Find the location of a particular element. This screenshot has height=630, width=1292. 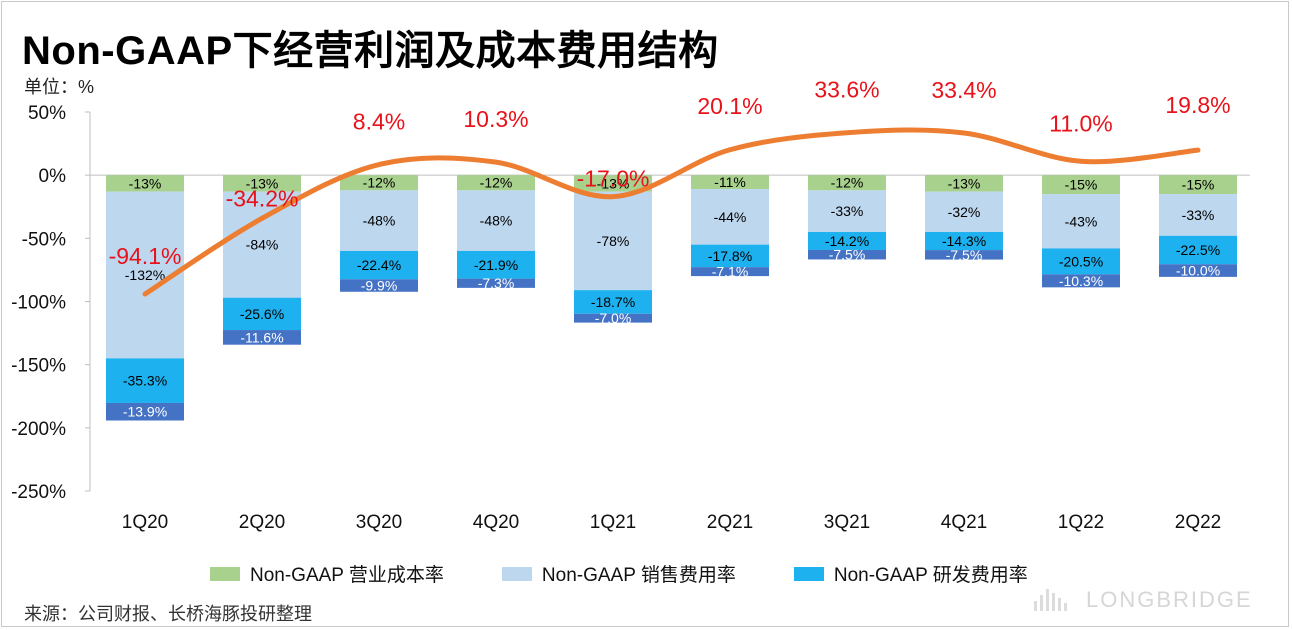

bar-data-label: -25.6% is located at coordinates (262, 314).